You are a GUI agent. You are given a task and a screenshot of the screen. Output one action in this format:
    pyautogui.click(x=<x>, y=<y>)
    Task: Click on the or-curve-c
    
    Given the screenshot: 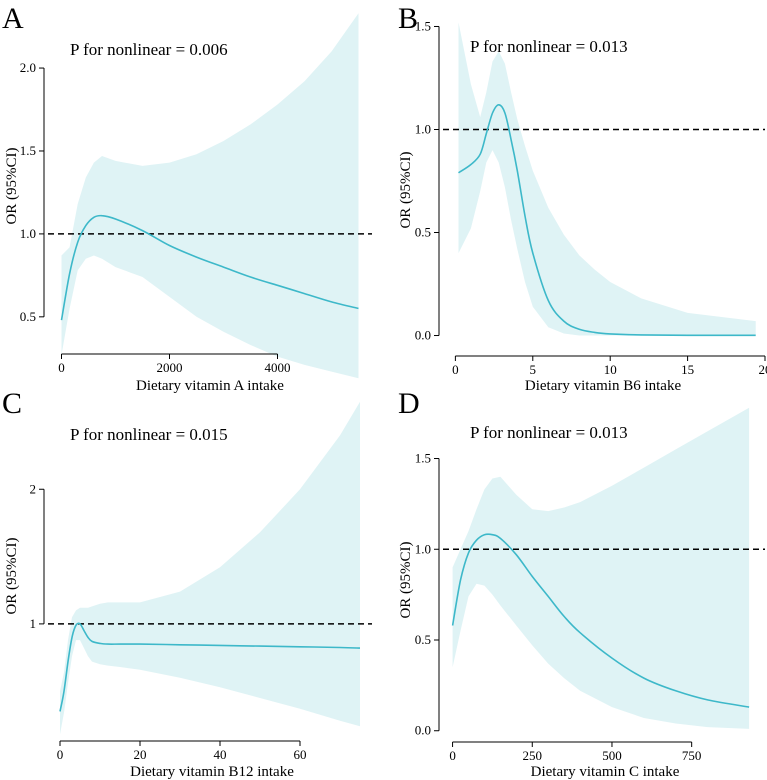 What is the action you would take?
    pyautogui.click(x=210, y=667)
    